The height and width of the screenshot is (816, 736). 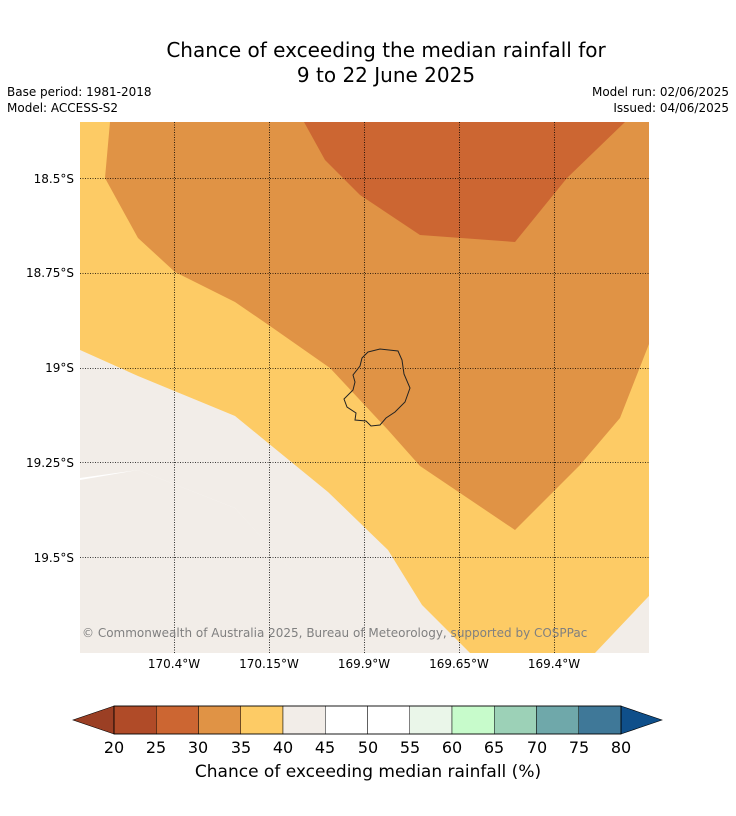 What do you see at coordinates (377, 387) in the screenshot?
I see `island-outline` at bounding box center [377, 387].